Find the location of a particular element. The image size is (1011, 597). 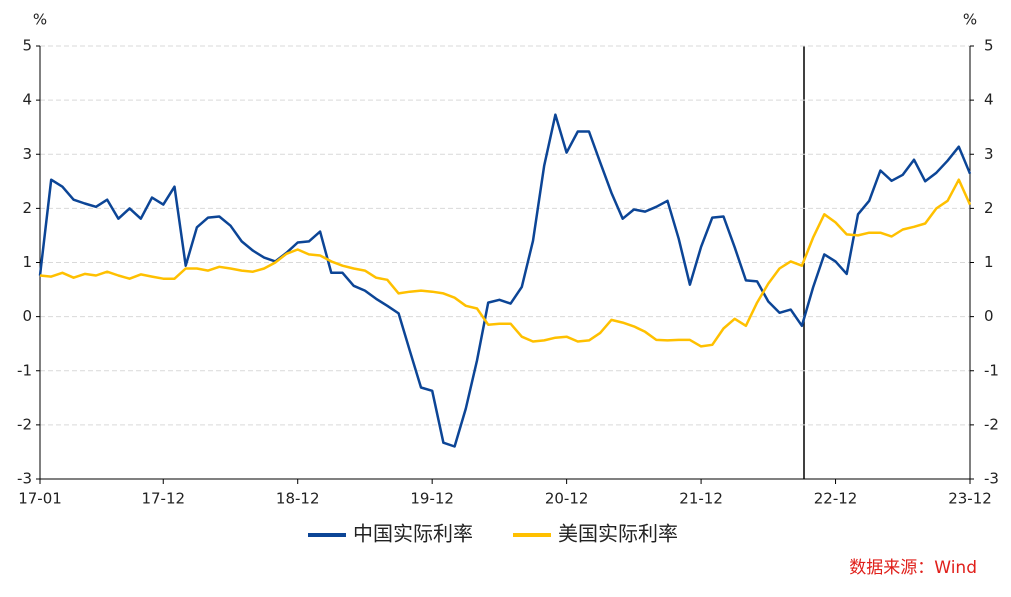

y2-tick-label: 4 is located at coordinates (989, 100).